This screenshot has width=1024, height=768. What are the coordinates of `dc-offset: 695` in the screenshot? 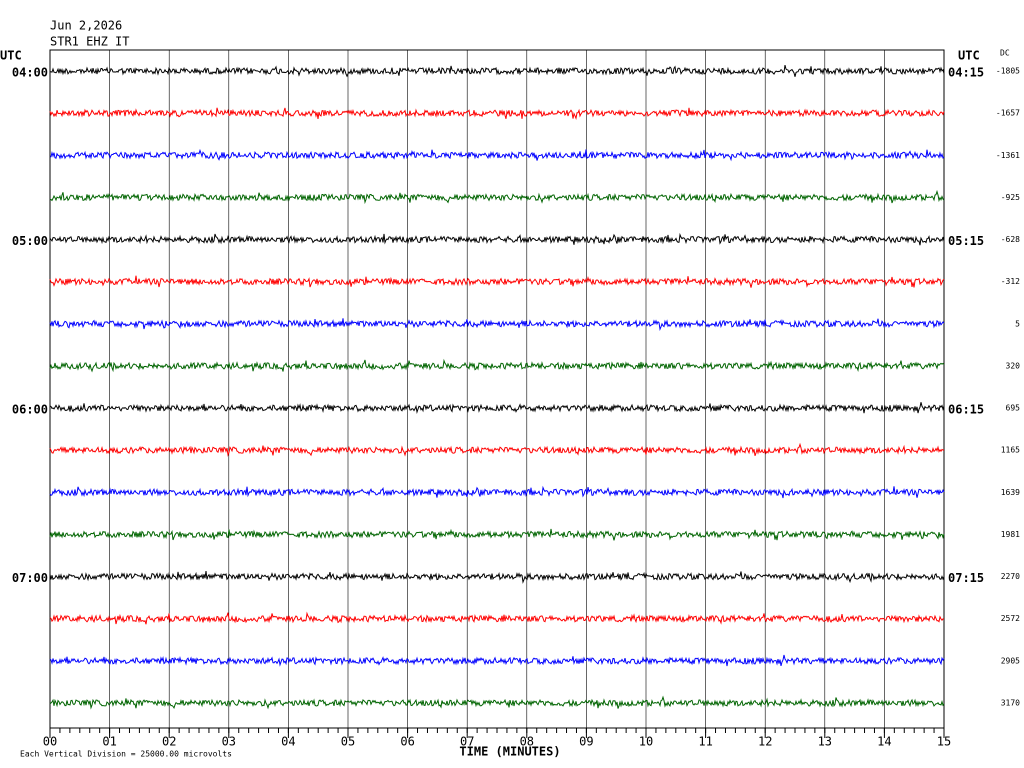 It's located at (1013, 408).